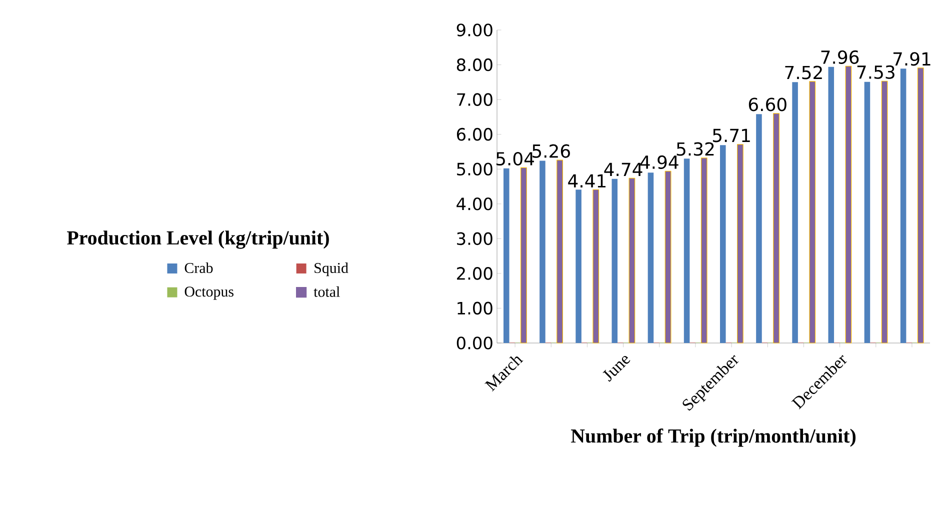 The width and height of the screenshot is (946, 520). Describe the element at coordinates (803, 73) in the screenshot. I see `data-label: 7.52` at that location.